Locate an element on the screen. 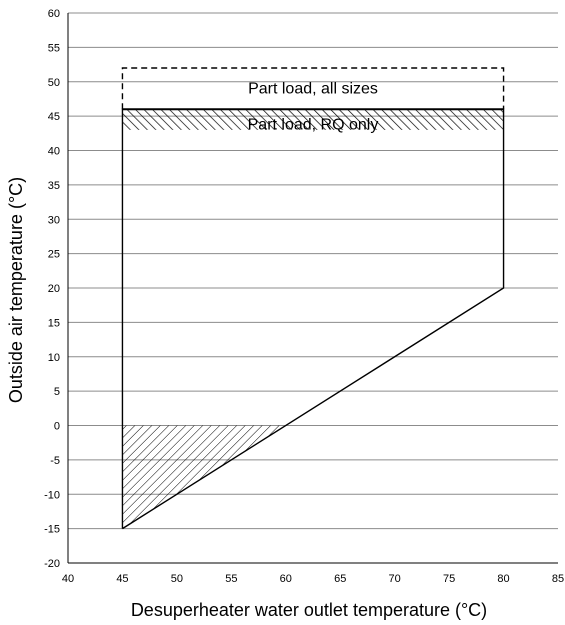 Image resolution: width=565 pixels, height=625 pixels. y-tick-label-35: 35 is located at coordinates (54, 186).